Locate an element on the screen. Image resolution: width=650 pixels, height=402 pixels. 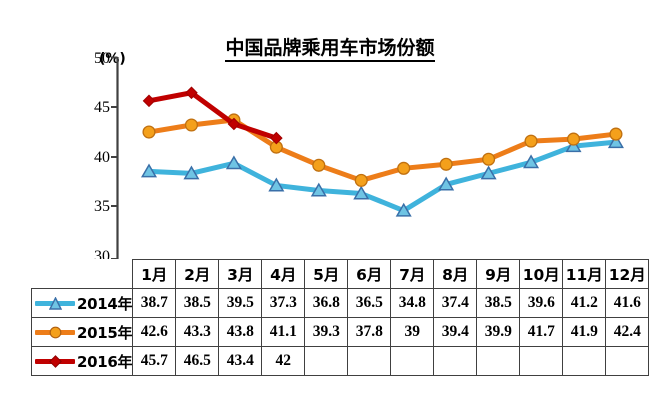
legend-swatch-2015 is located at coordinates (55, 332).